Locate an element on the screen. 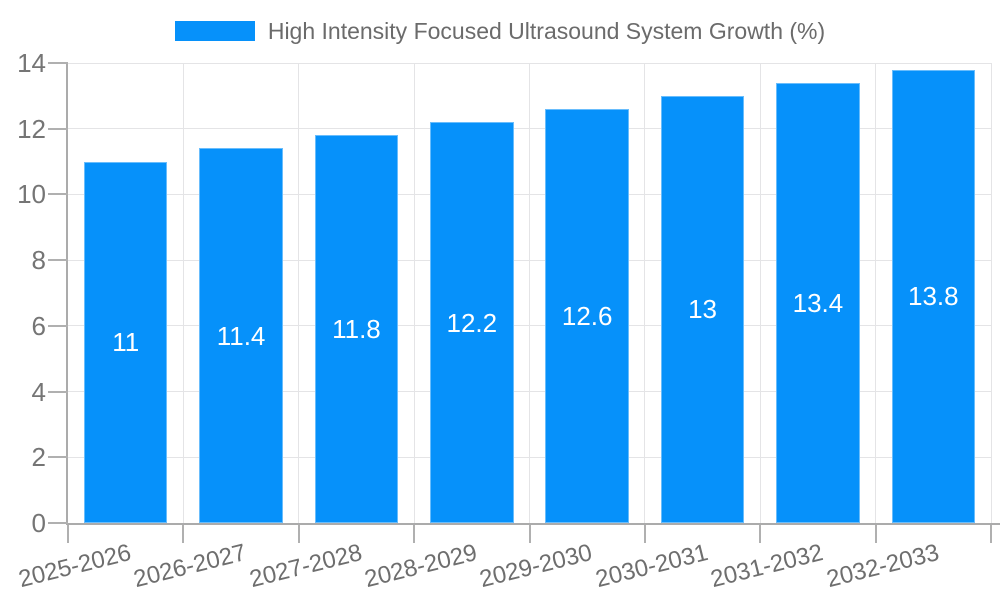  bar-value-label: 13.4 is located at coordinates (818, 302).